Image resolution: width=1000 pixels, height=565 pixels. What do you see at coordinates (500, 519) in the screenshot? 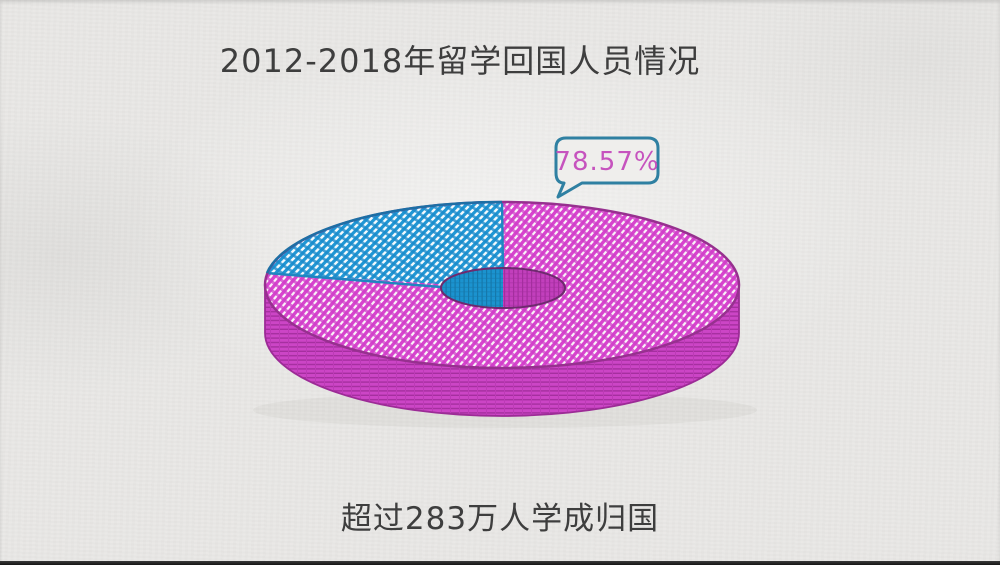
I see `footer-caption: 超过283万人学成归国` at bounding box center [500, 519].